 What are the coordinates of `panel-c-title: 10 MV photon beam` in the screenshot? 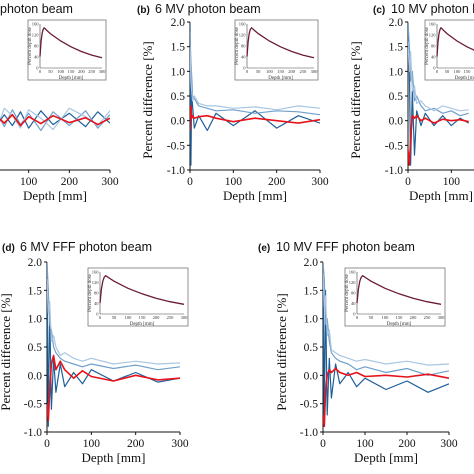 It's located at (432, 9).